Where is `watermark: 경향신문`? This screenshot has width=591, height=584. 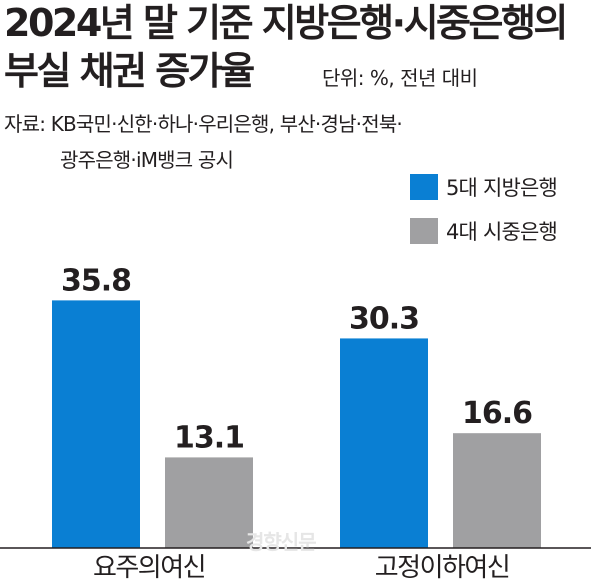
watermark: 경향신문 is located at coordinates (281, 542).